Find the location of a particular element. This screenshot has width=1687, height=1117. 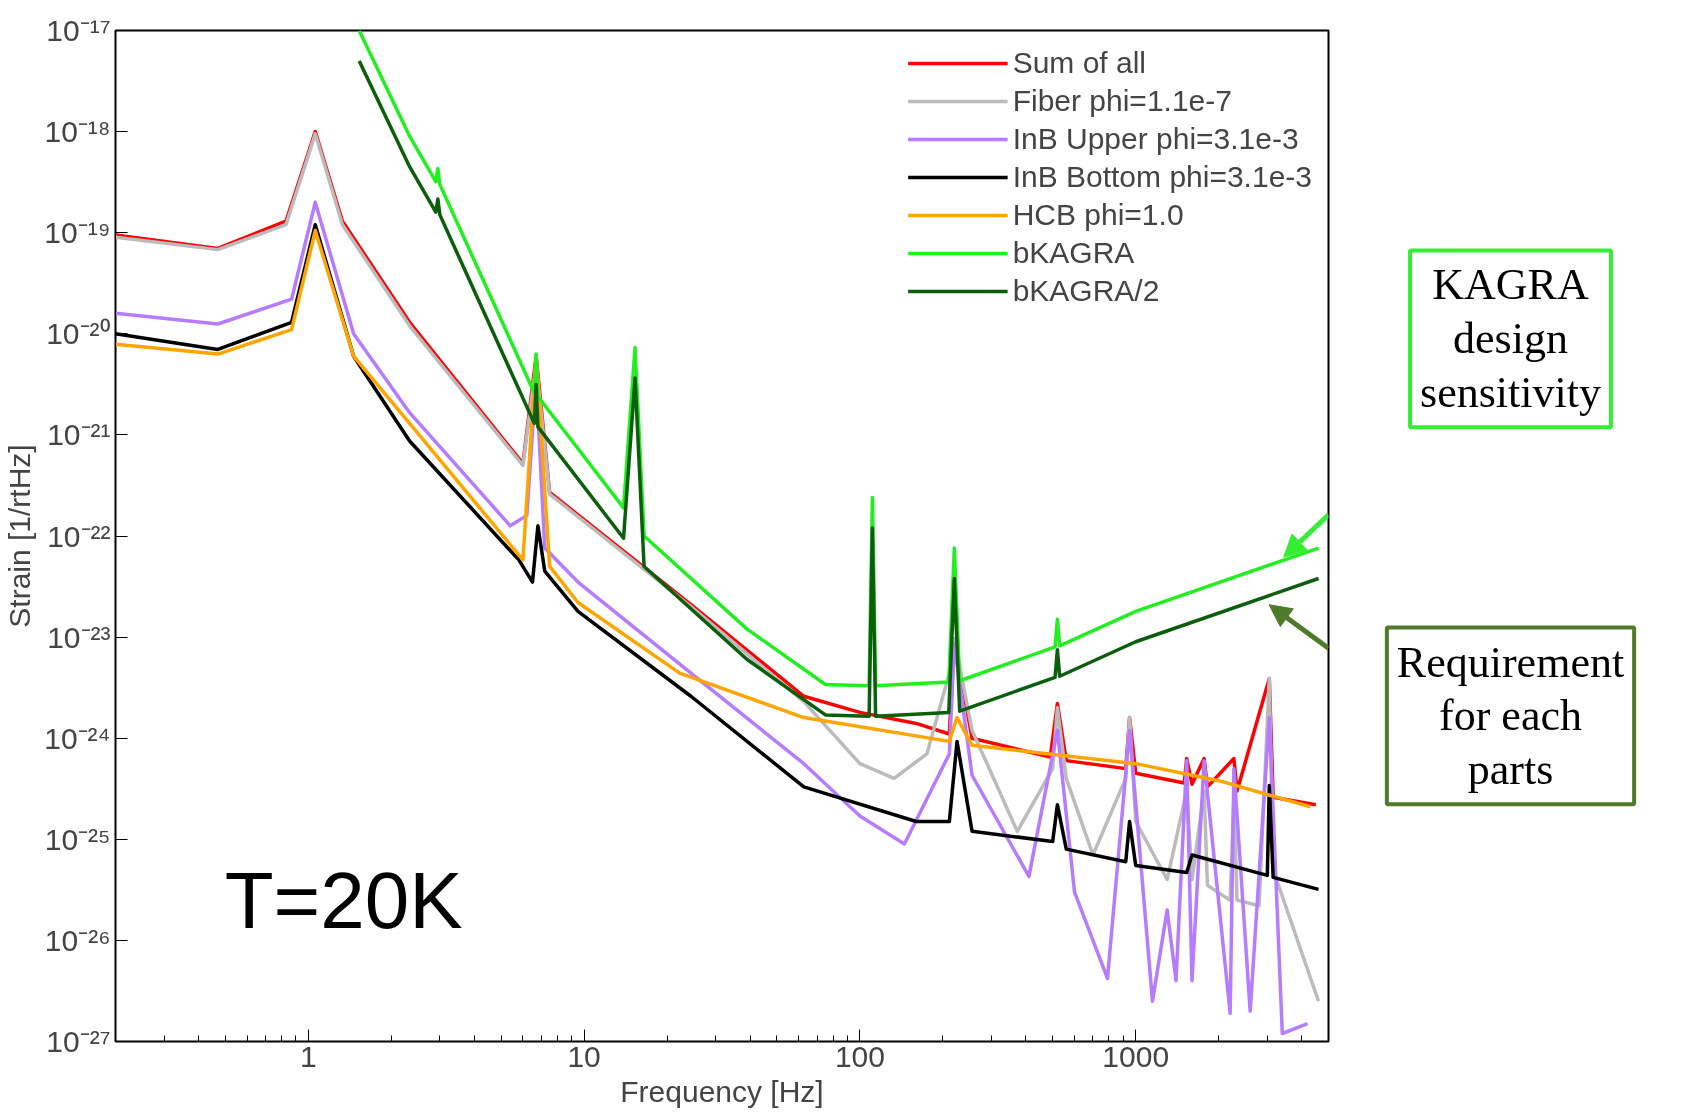

x-tick-label: 1000 is located at coordinates (1136, 1056).